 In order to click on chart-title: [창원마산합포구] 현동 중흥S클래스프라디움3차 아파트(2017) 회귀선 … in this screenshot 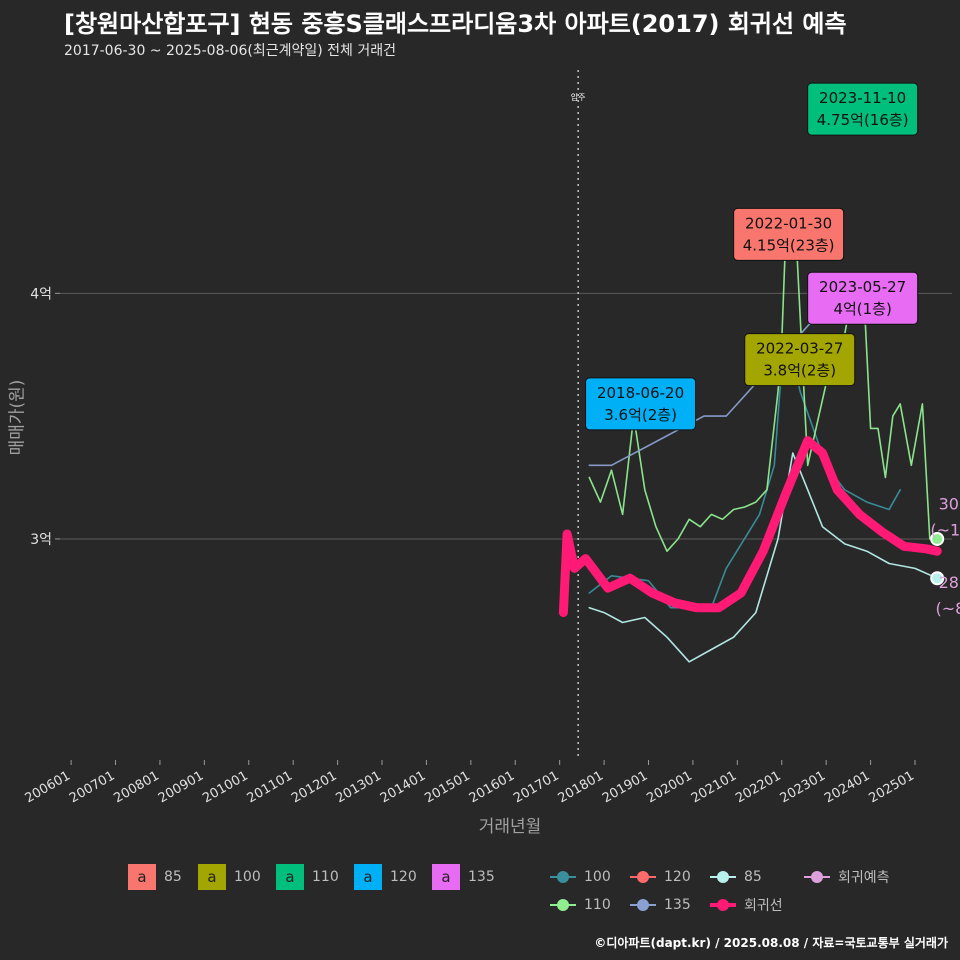, I will do `click(455, 24)`.